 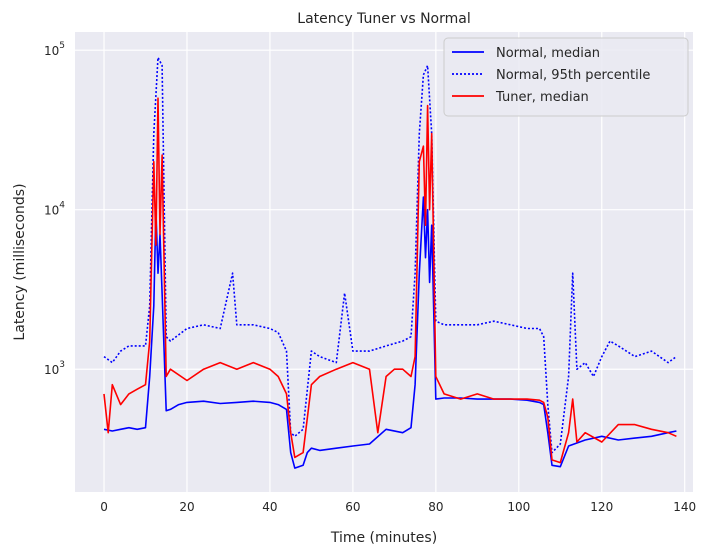 I want to click on x-ticks: 0 20 40 60 80 100 120 140, so click(x=398, y=507).